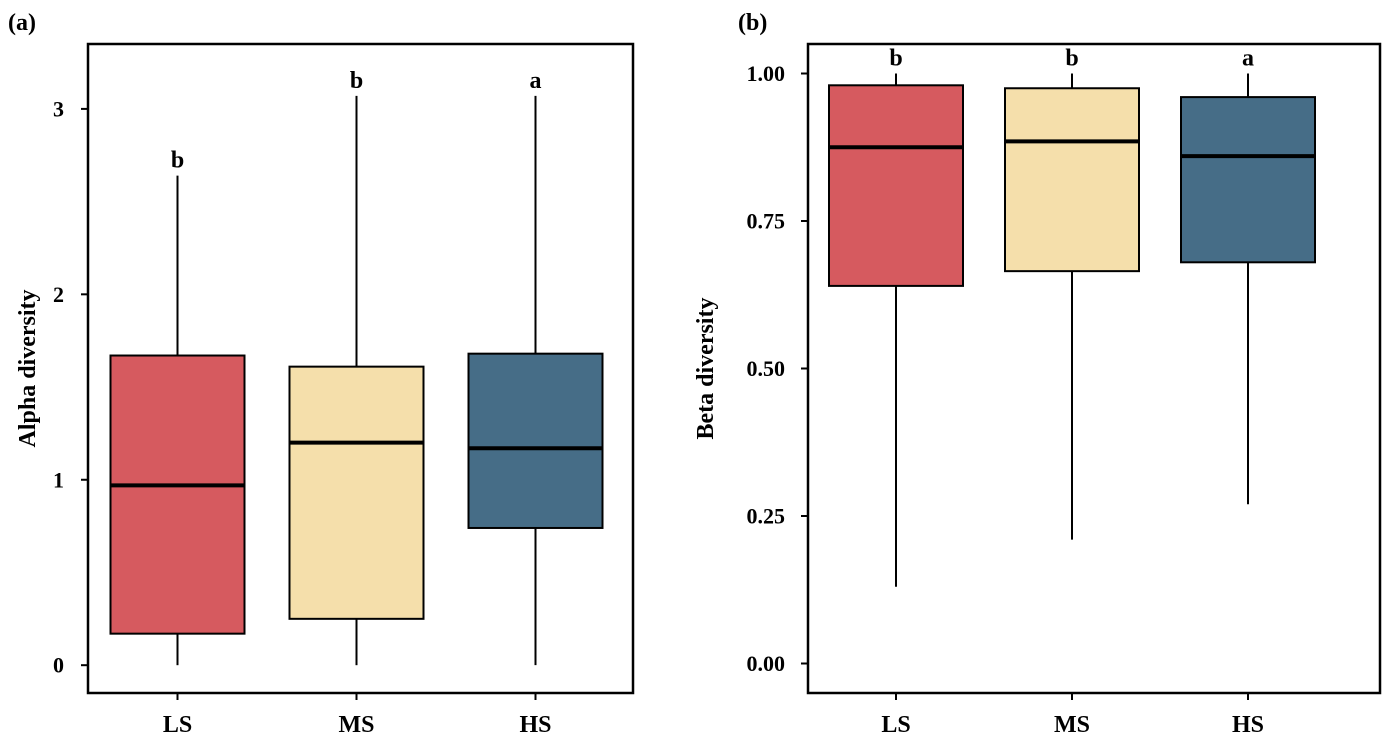 This screenshot has height=750, width=1388. Describe the element at coordinates (766, 663) in the screenshot. I see `y-tick-label: 0.00` at that location.